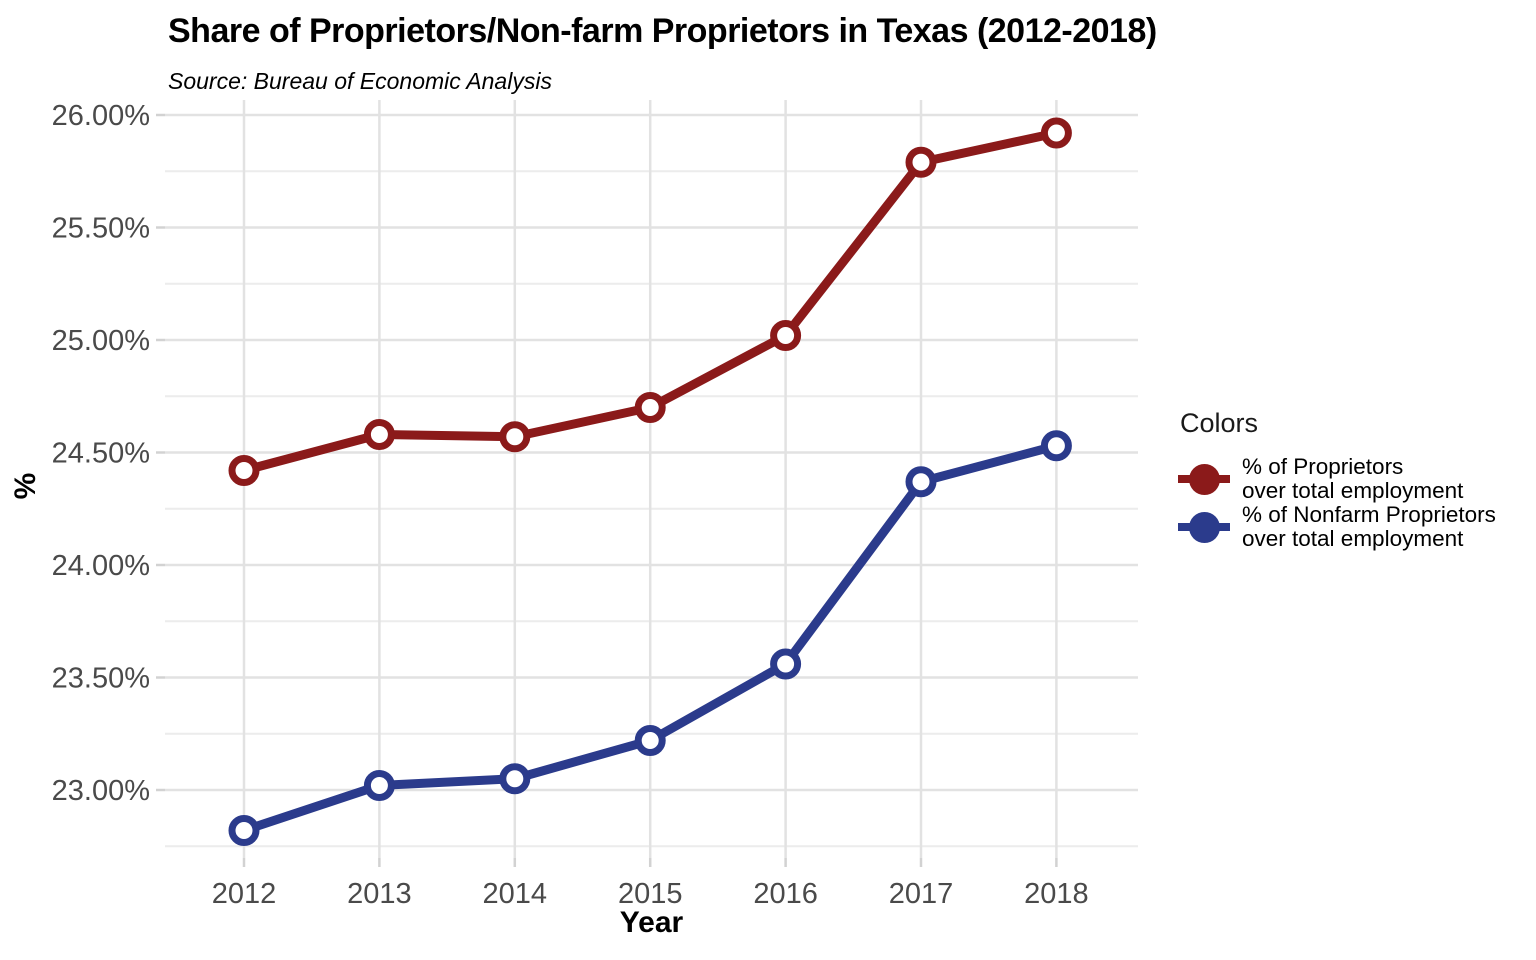 The height and width of the screenshot is (960, 1536). I want to click on y-tick-label: 25.50%, so click(101, 229).